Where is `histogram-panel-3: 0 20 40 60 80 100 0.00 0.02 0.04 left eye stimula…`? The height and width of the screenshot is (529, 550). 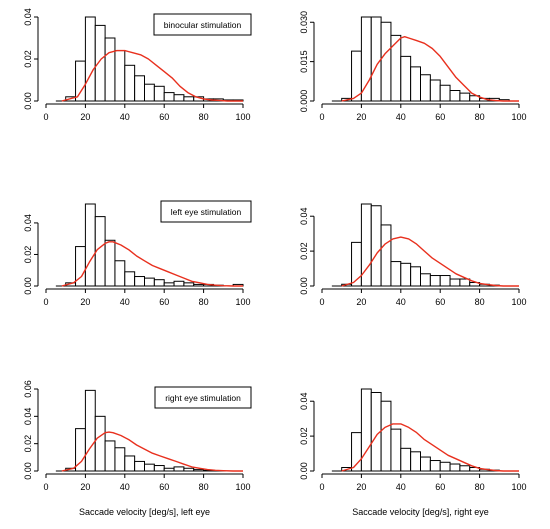 histogram-panel-3: 0 20 40 60 80 100 0.00 0.02 0.04 left eye stimula… is located at coordinates (137, 253).